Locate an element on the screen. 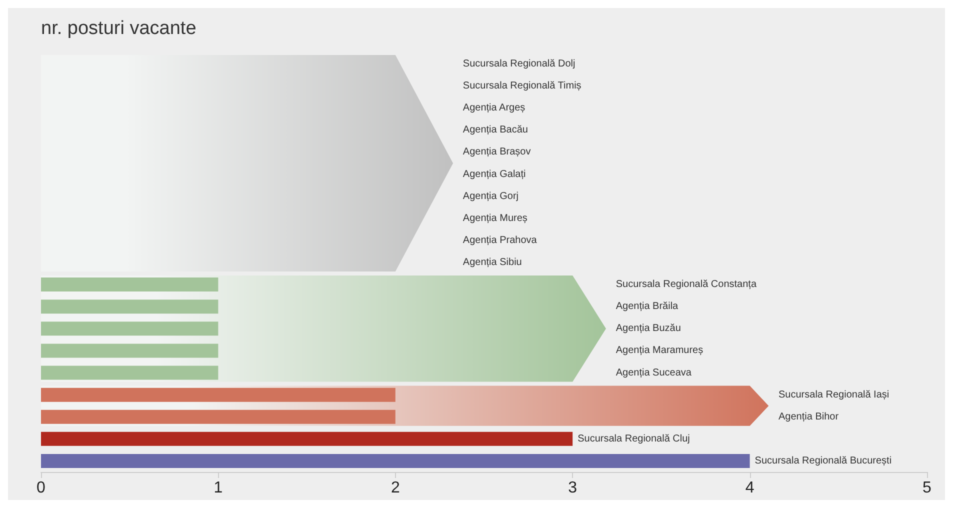  y-tick-label: Agenția Argeș is located at coordinates (494, 108).